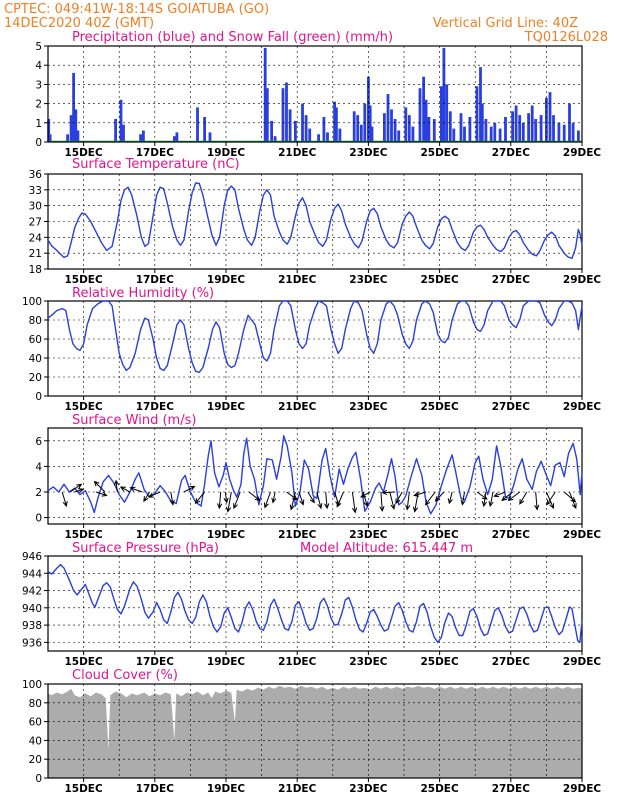  Describe the element at coordinates (315, 336) in the screenshot. I see `humidity-line` at that location.